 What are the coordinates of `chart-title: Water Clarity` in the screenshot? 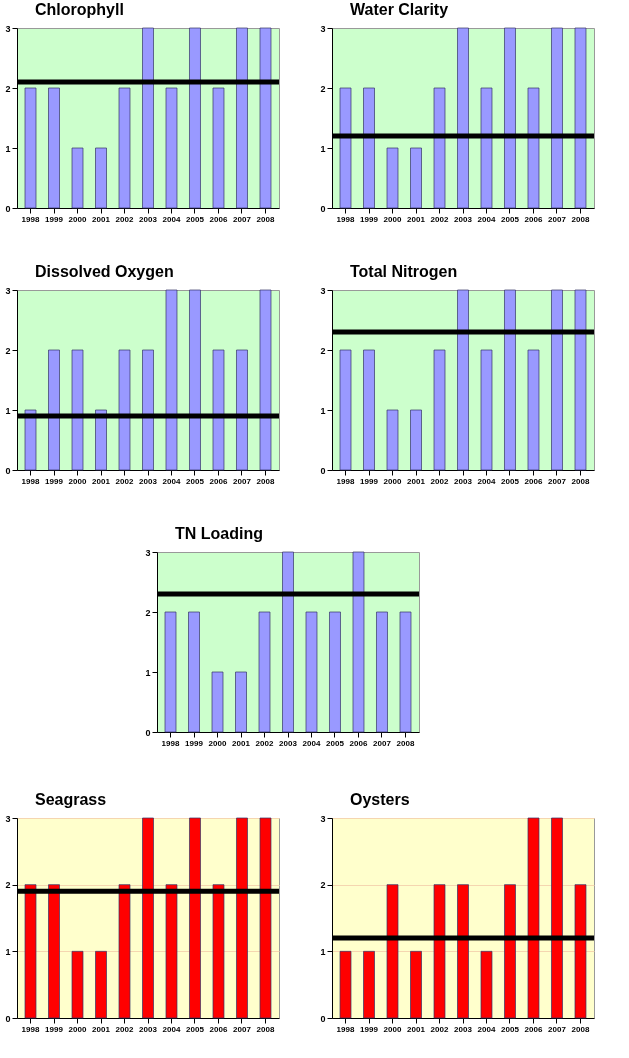 It's located at (399, 9).